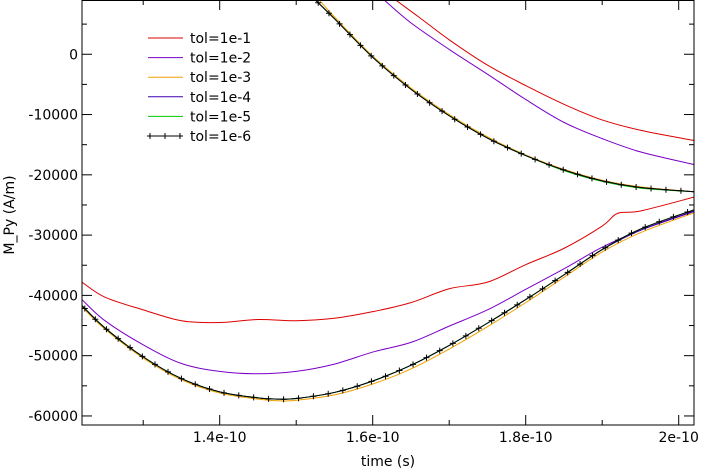 This screenshot has width=702, height=470. I want to click on x-tick-label: 1.8e-10, so click(526, 438).